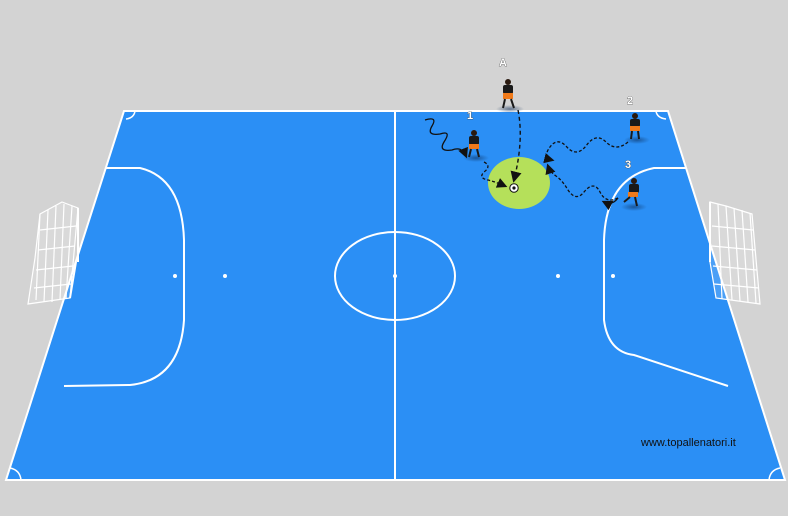 This screenshot has width=788, height=516. I want to click on center-spot, so click(395, 276).